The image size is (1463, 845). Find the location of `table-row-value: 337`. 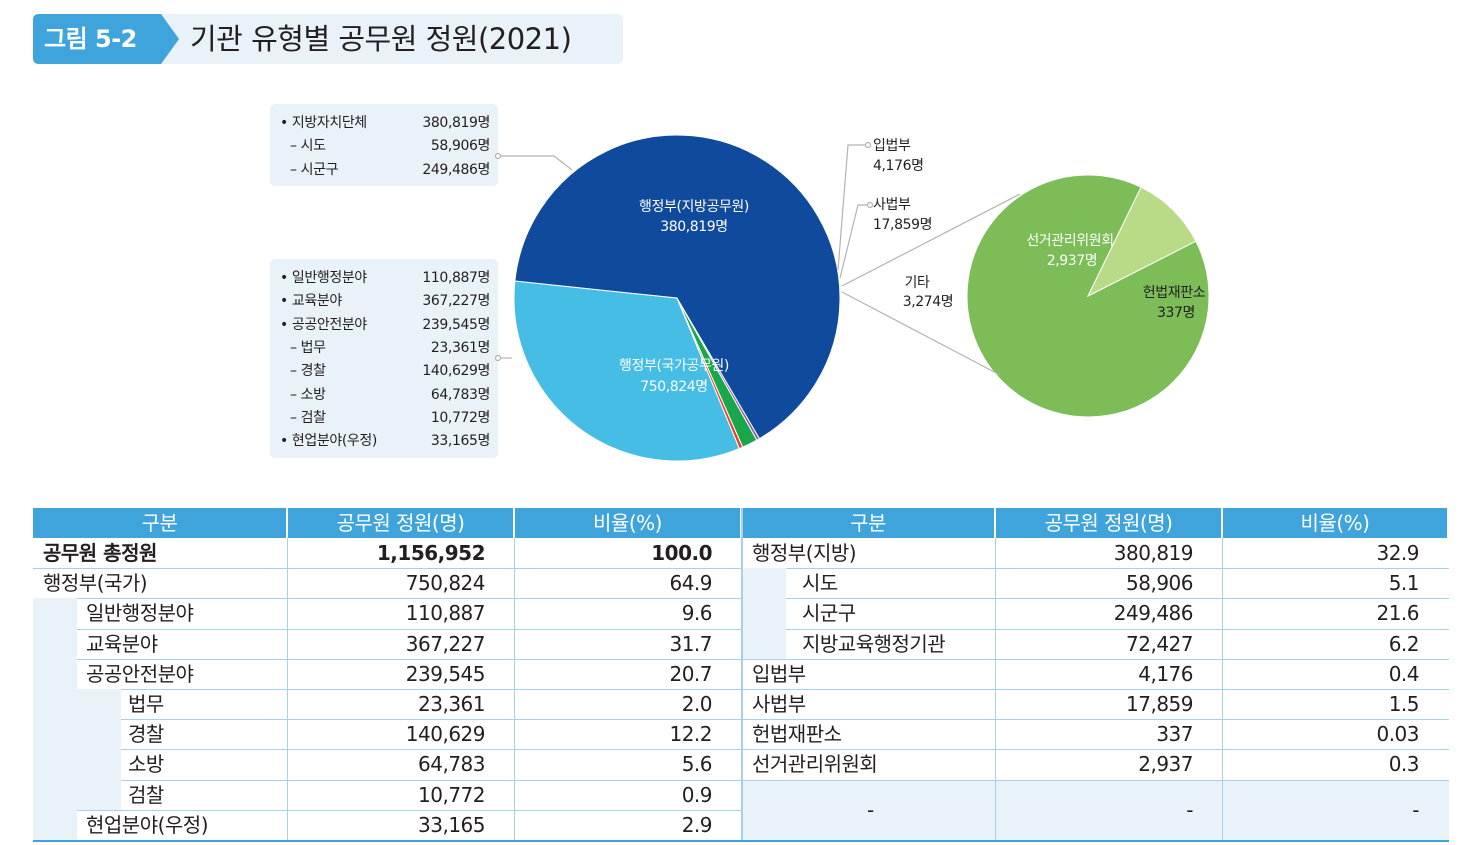

table-row-value: 337 is located at coordinates (1174, 734).